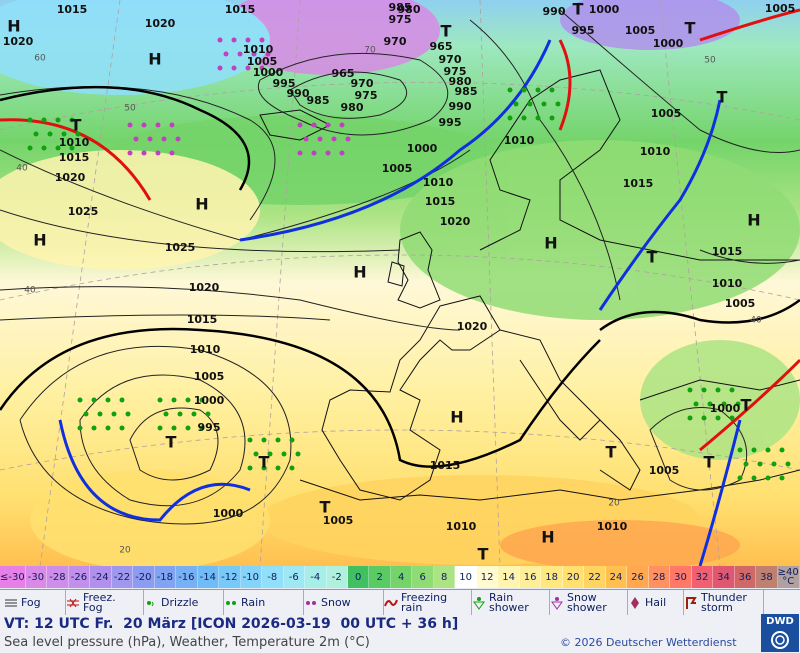  I want to click on scale-cell: 20, so click(573, 577).